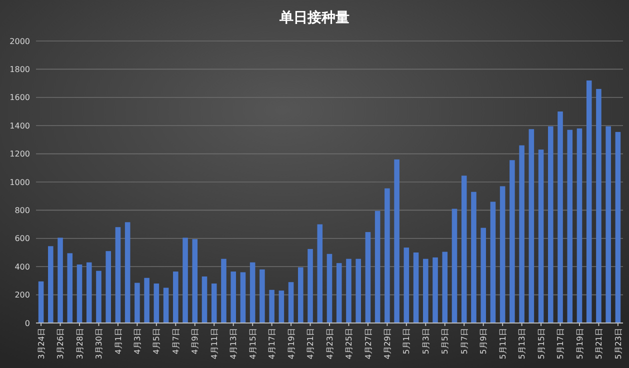  I want to click on x-tick-label: 3月28日, so click(79, 344).